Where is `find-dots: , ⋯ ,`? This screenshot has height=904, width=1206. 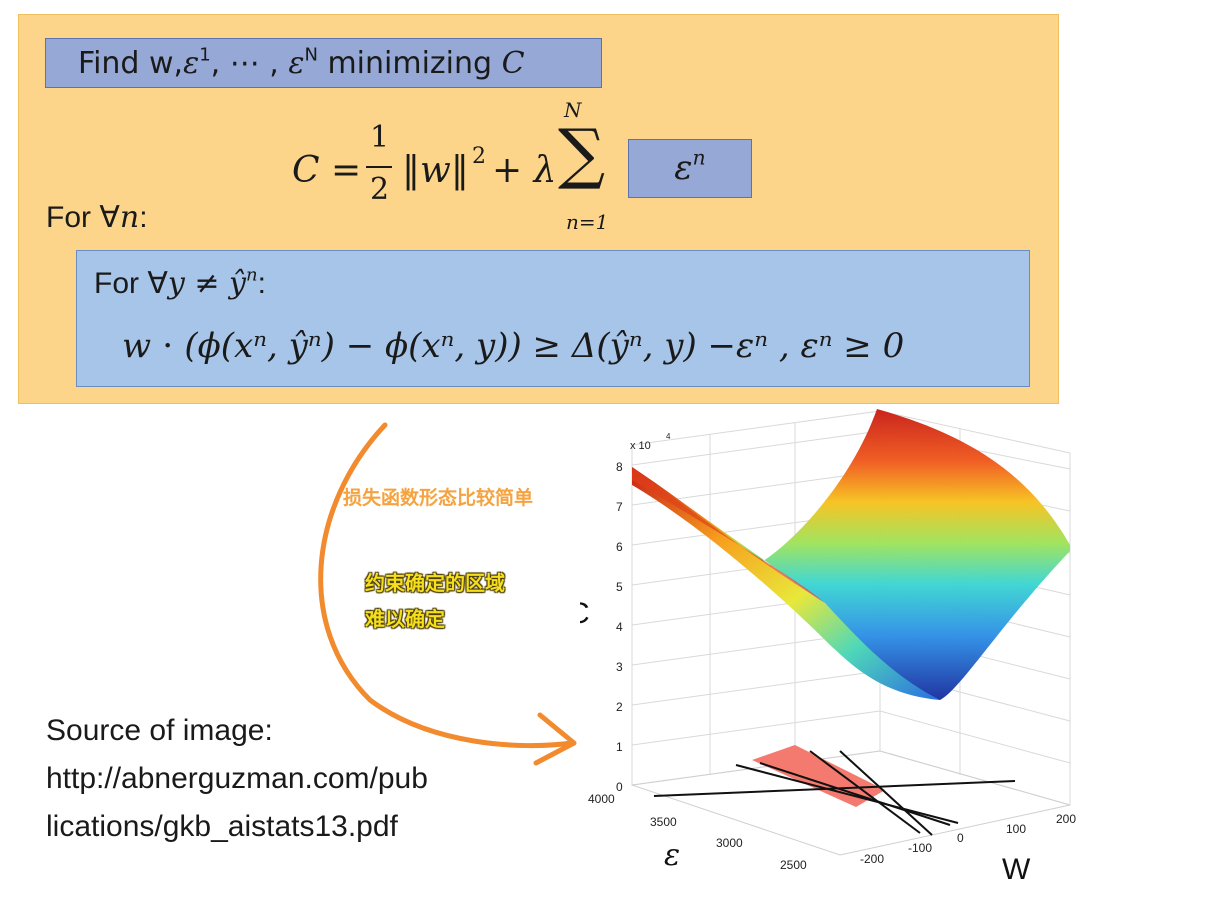
find-dots: , ⋯ , is located at coordinates (249, 63).